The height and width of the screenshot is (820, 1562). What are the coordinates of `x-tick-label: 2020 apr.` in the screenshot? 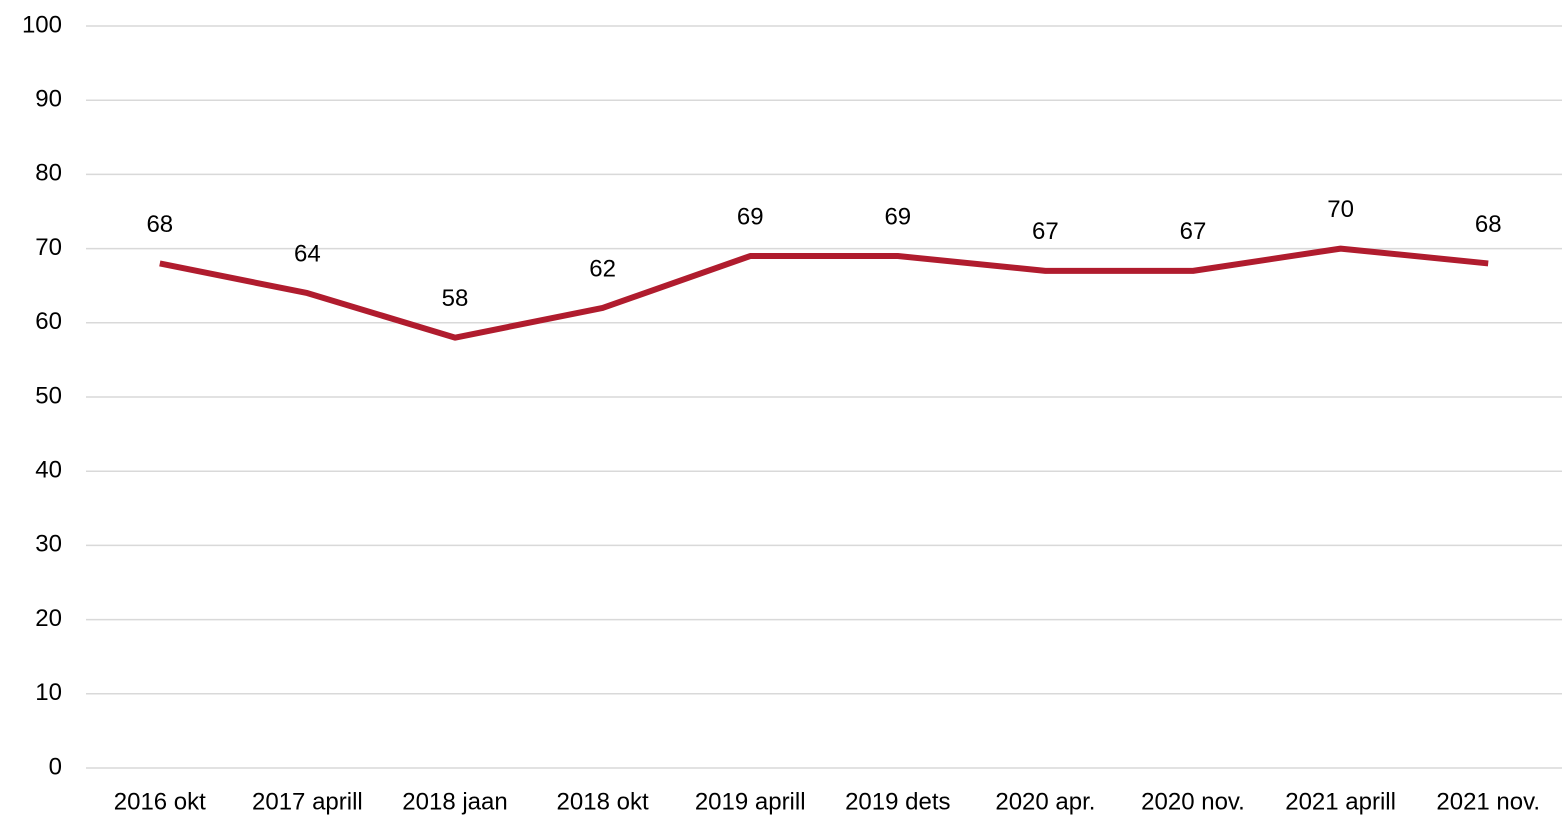 It's located at (1045, 801).